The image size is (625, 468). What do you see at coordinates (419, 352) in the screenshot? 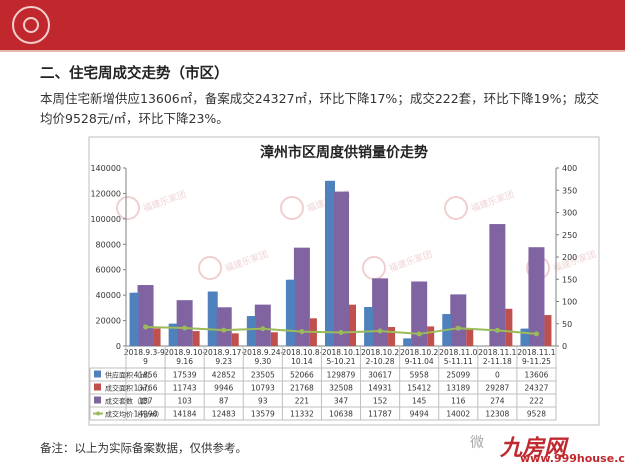
I see `x-tick-label: 2018.10.2` at bounding box center [419, 352].